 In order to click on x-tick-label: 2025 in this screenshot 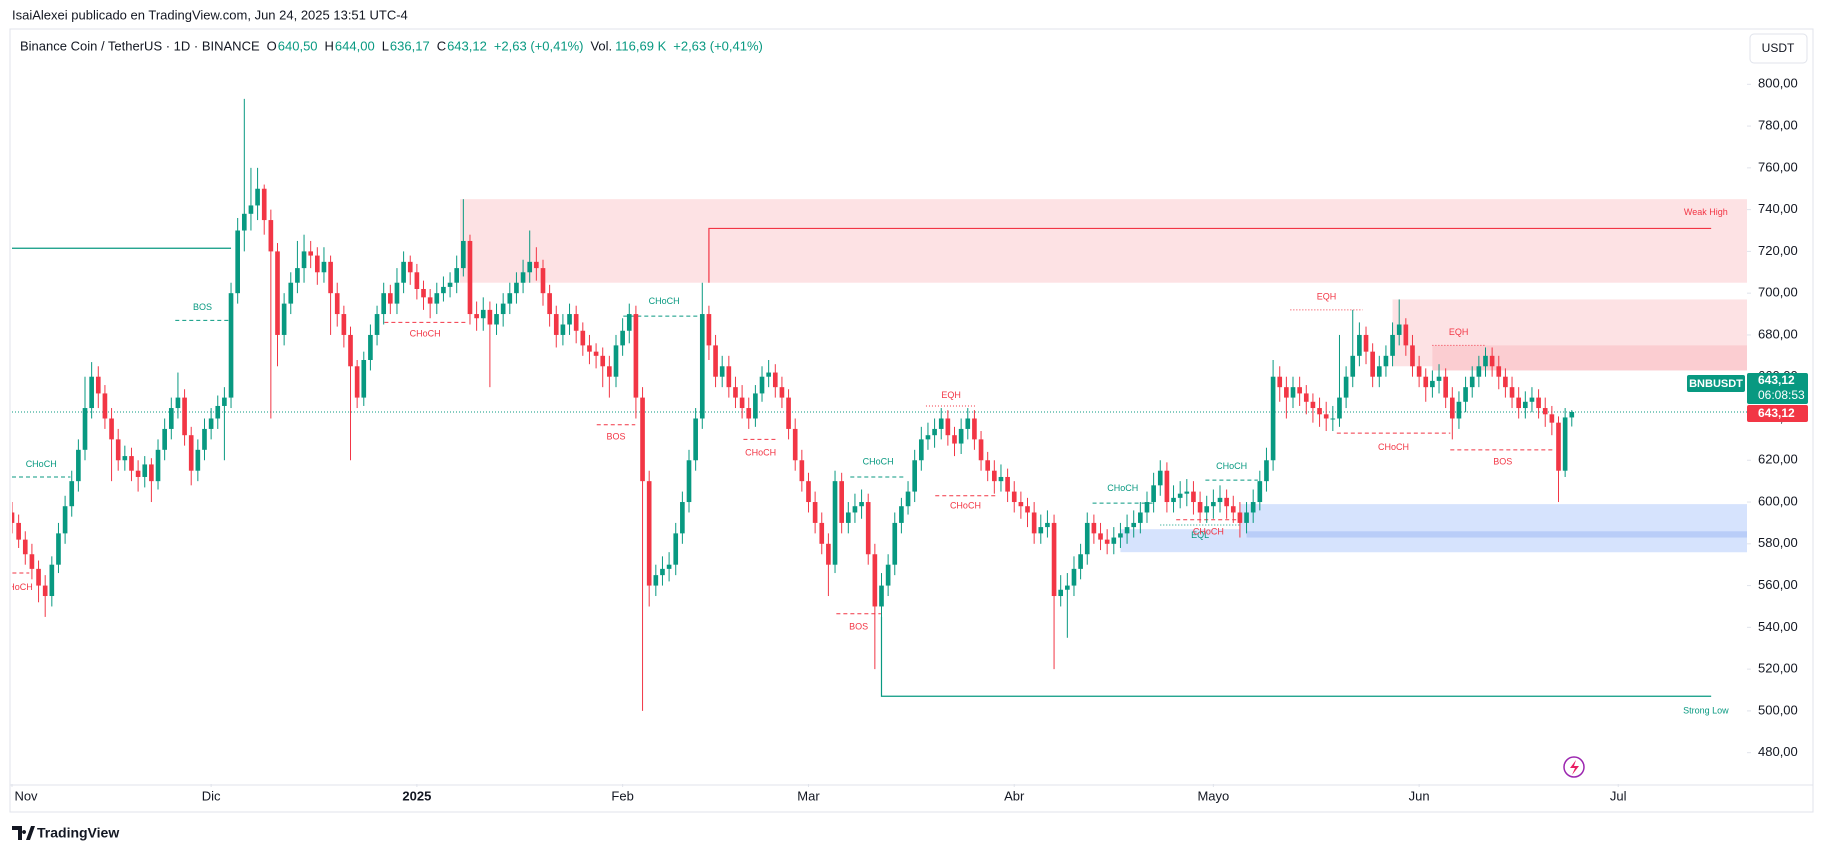, I will do `click(416, 795)`.